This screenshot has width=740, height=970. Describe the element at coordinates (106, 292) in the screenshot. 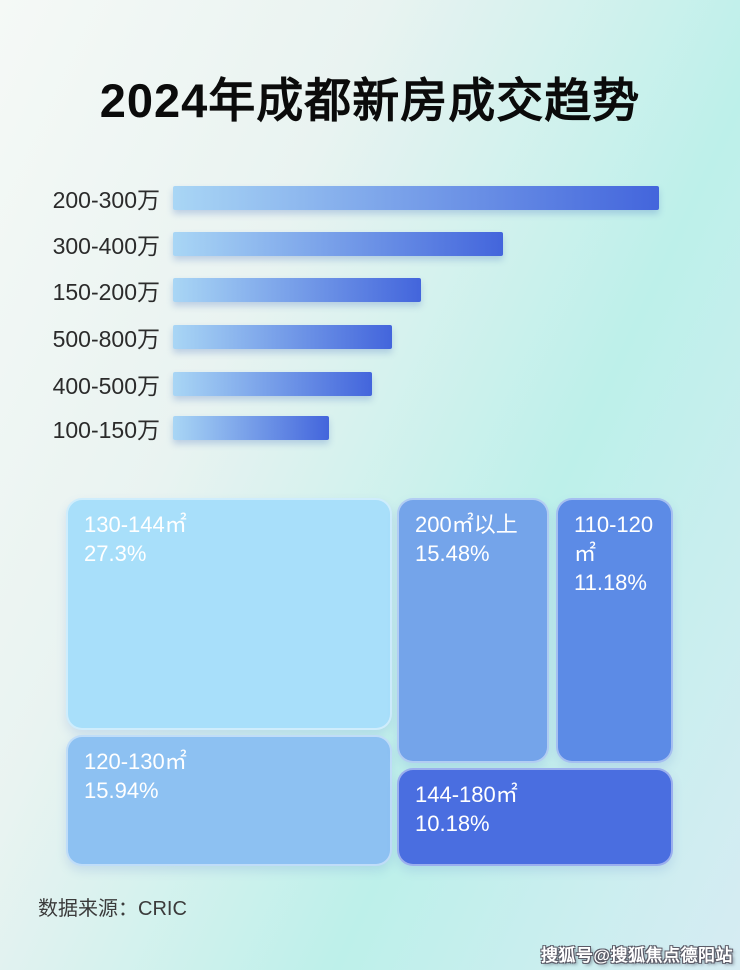

I see `bar-category-label: 150-200万` at that location.